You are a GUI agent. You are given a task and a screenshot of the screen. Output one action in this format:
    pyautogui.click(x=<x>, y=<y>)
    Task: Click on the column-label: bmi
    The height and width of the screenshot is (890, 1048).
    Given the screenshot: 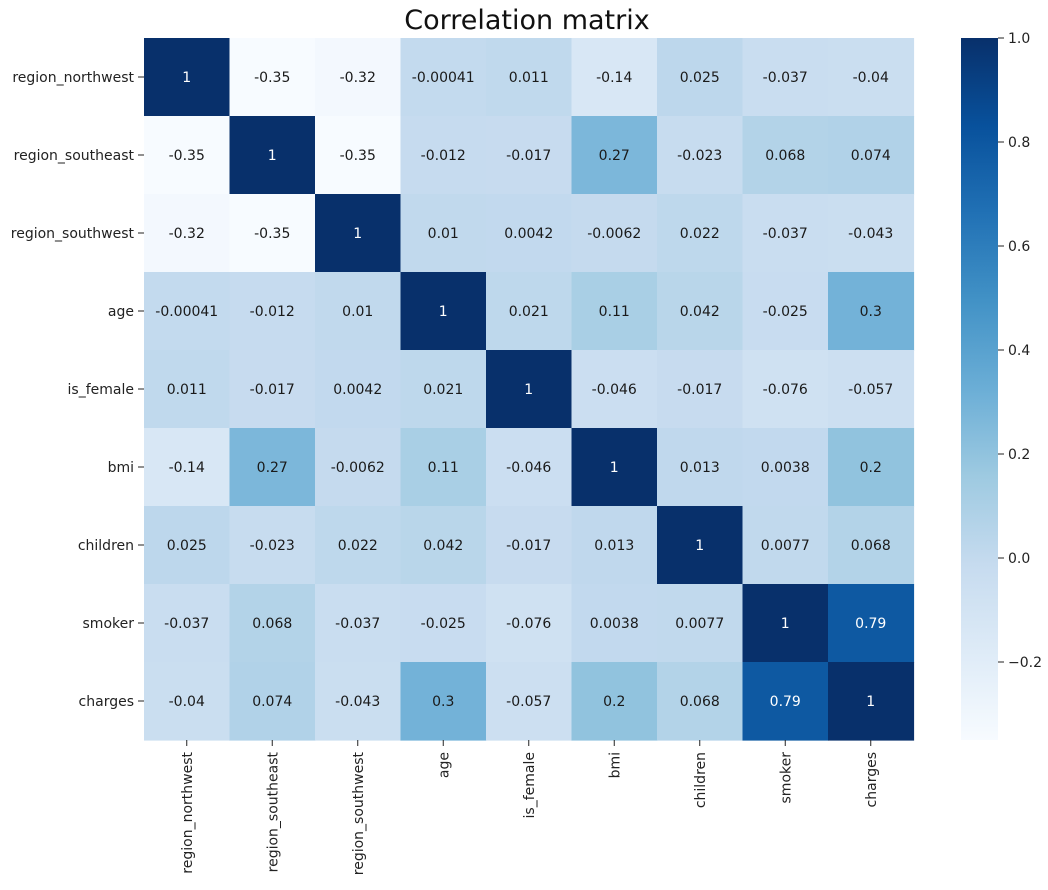 What is the action you would take?
    pyautogui.click(x=615, y=765)
    